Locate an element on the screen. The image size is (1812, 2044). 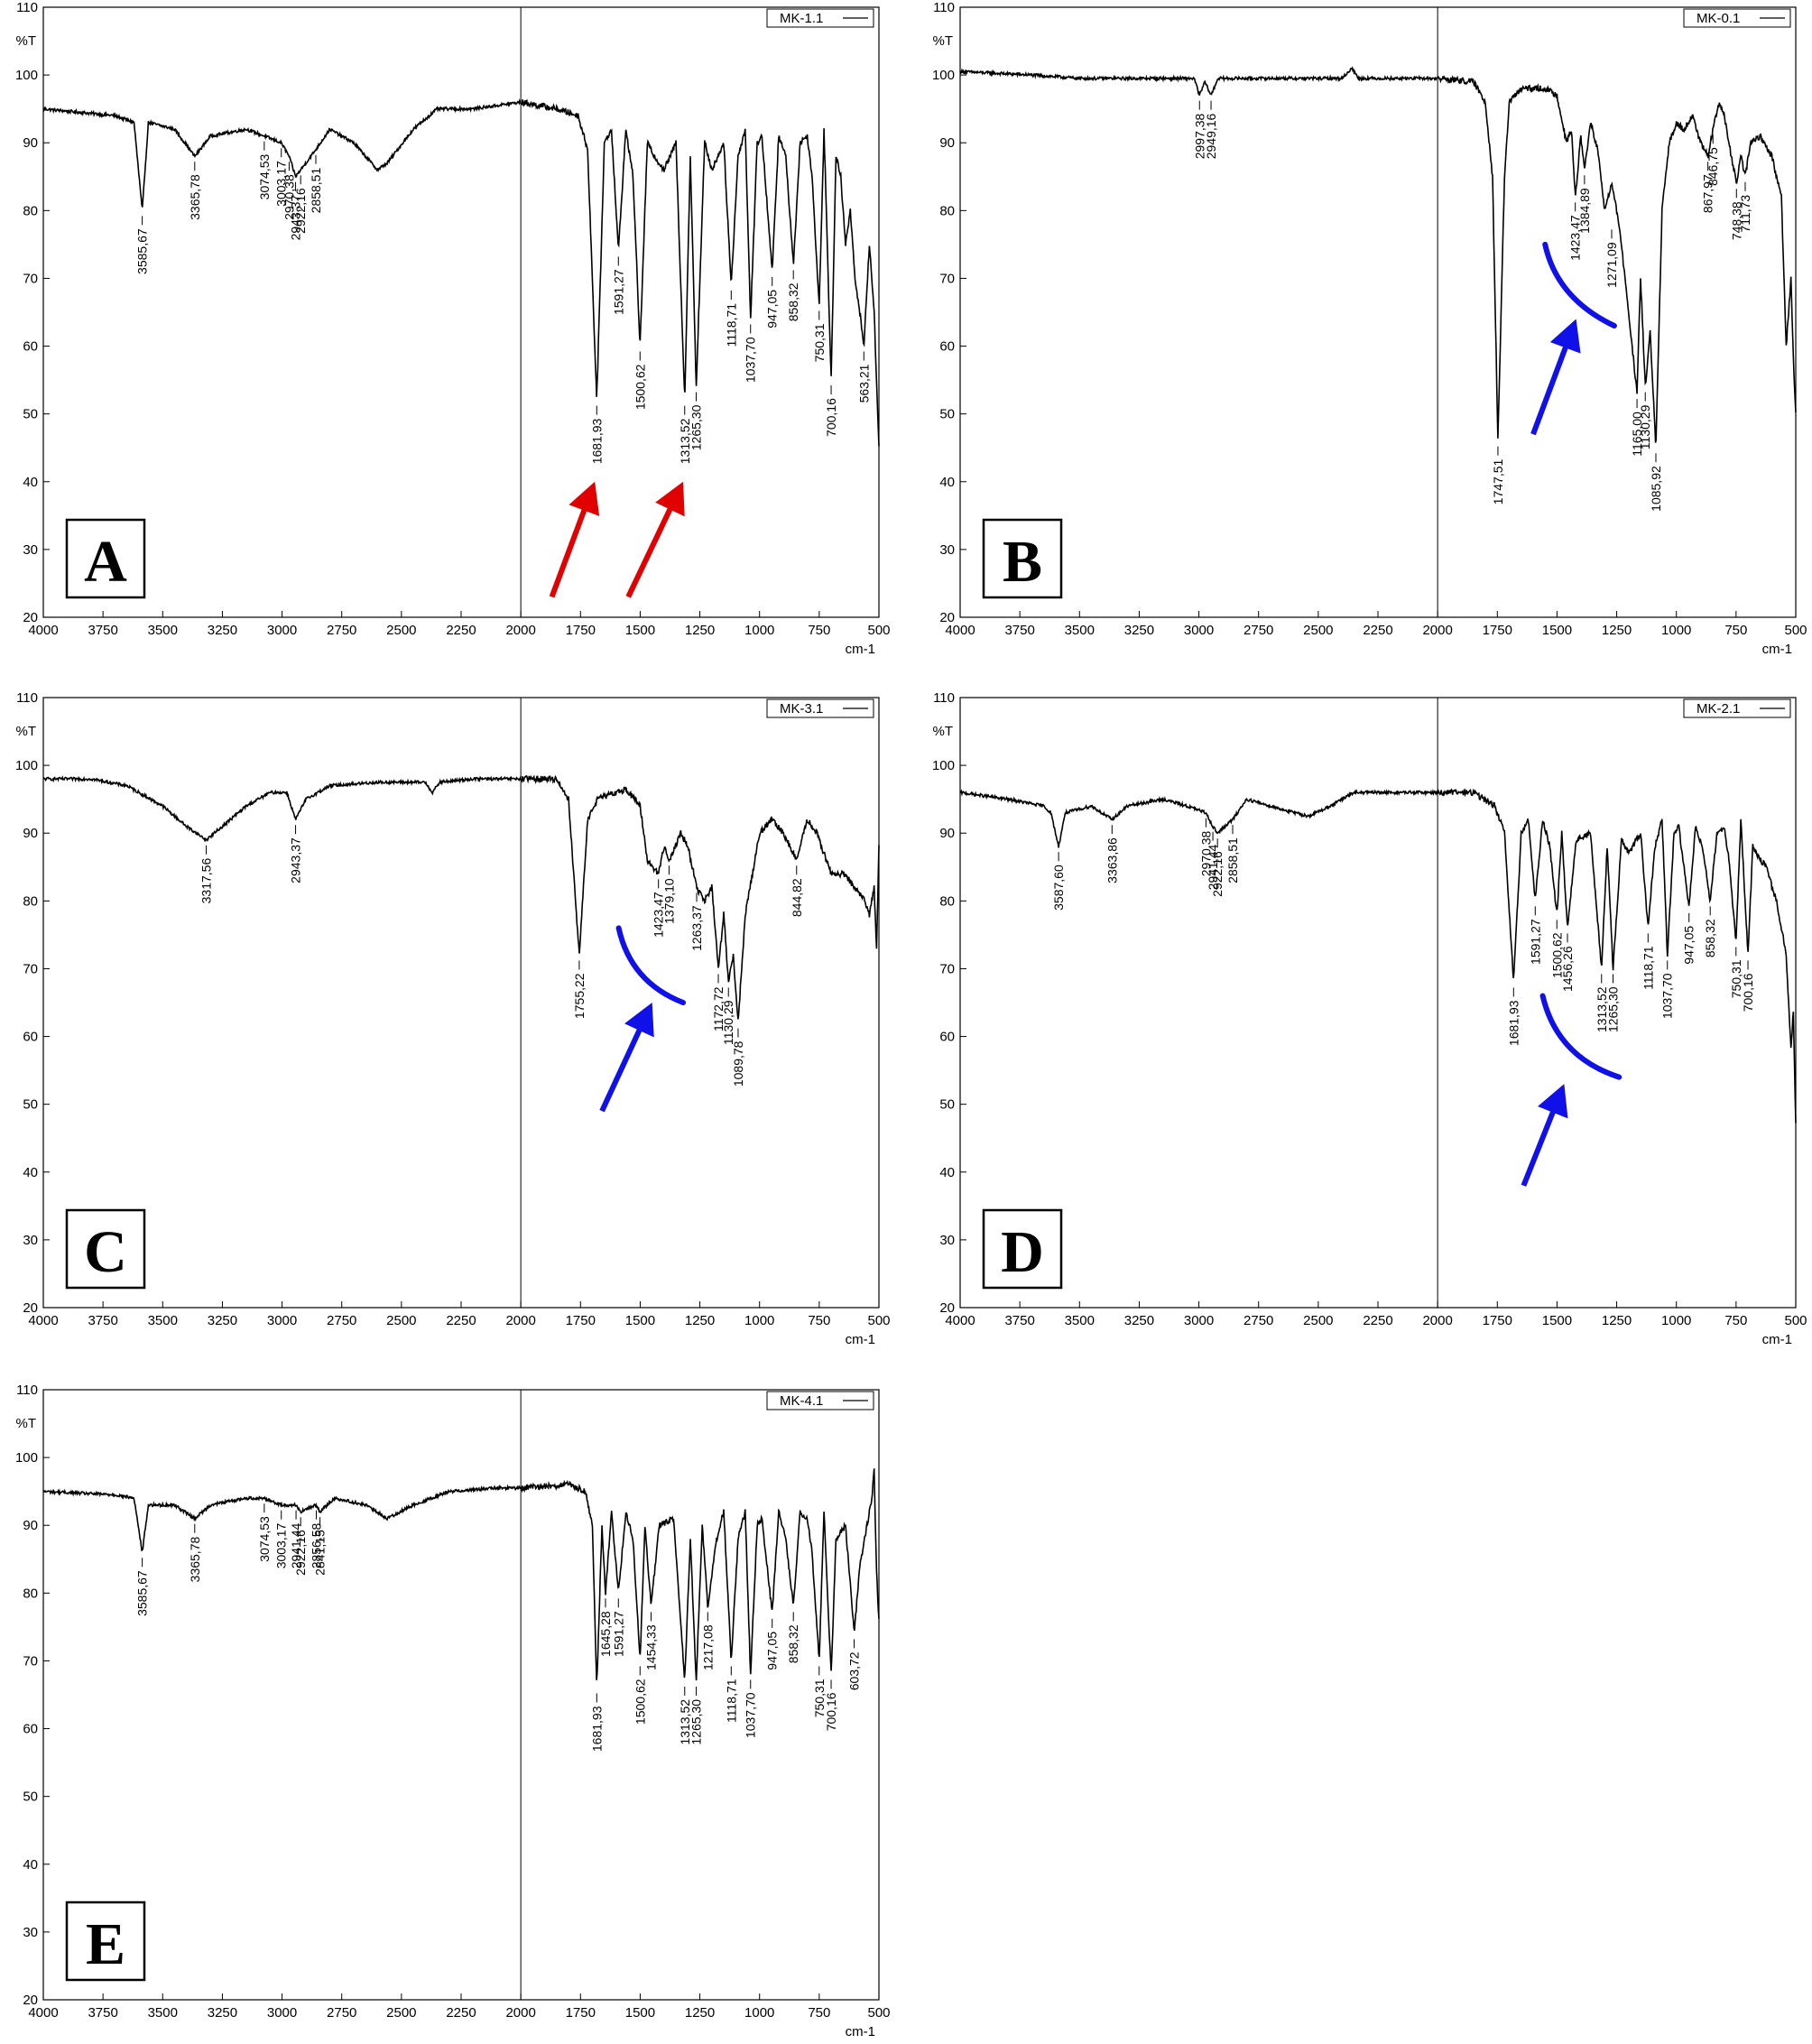
peak-label: 1130,29 is located at coordinates (1645, 426).